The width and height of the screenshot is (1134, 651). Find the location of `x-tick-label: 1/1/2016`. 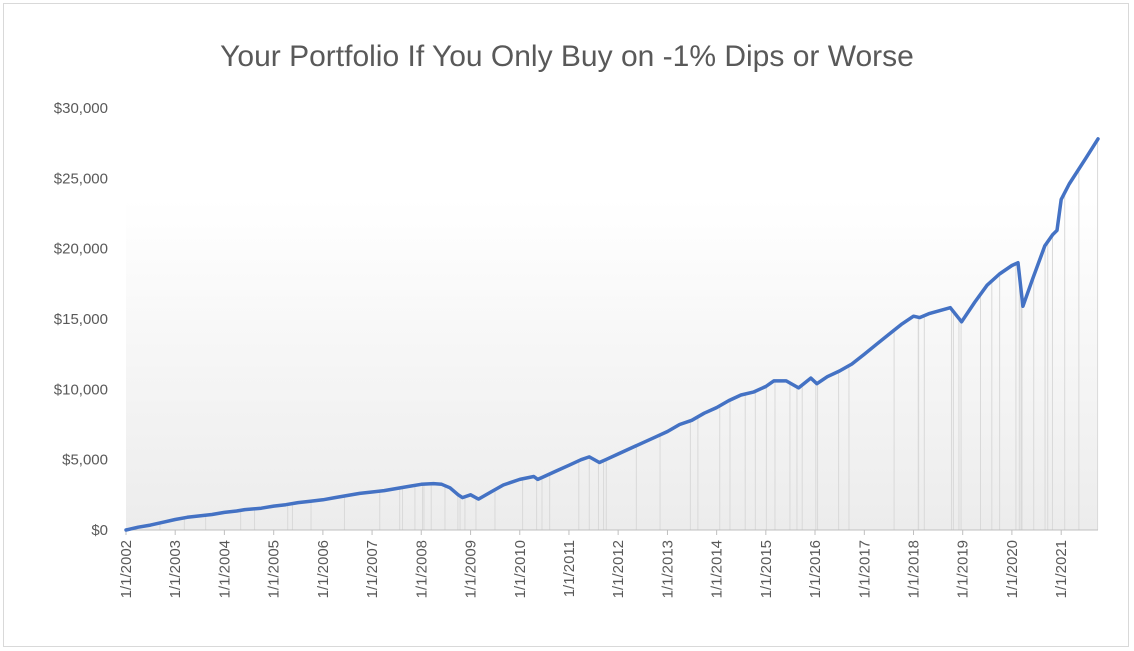

x-tick-label: 1/1/2016 is located at coordinates (815, 569).